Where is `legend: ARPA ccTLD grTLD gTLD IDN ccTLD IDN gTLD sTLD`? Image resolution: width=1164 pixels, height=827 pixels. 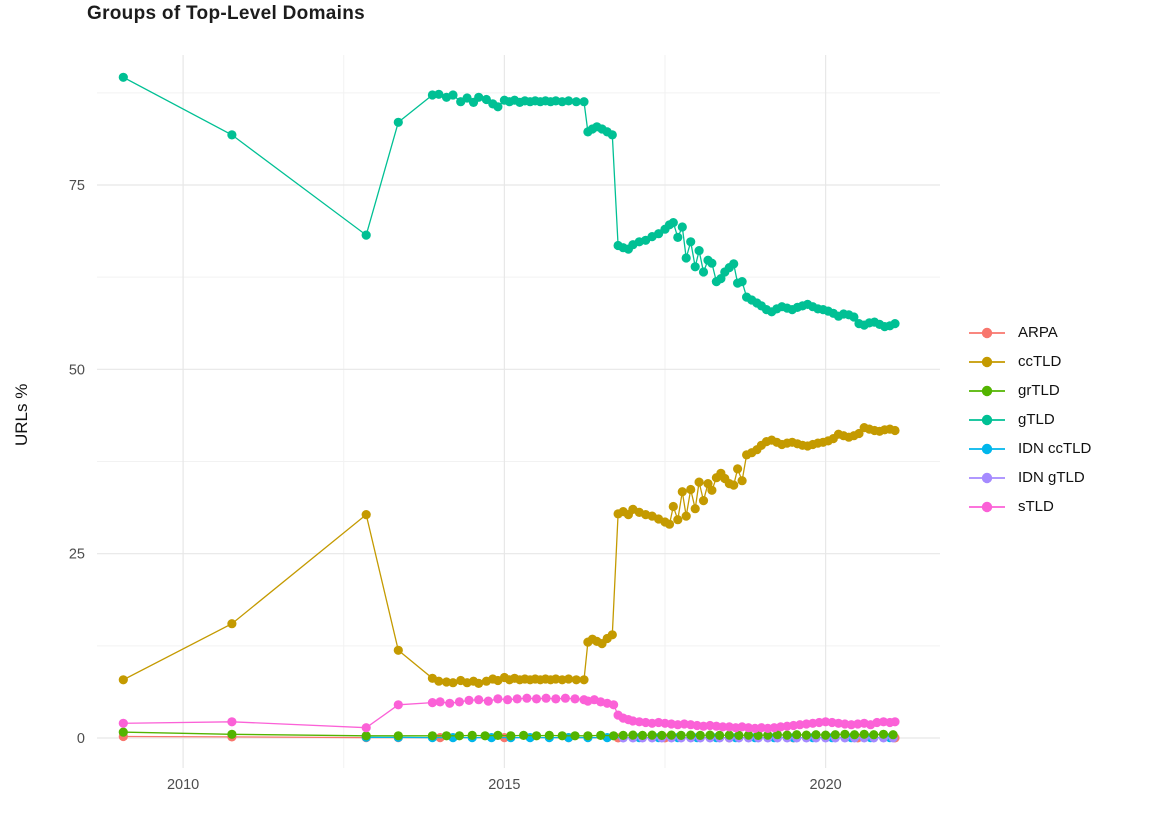
legend: ARPA ccTLD grTLD gTLD IDN ccTLD IDN gTLD sTLD is located at coordinates (1029, 419).